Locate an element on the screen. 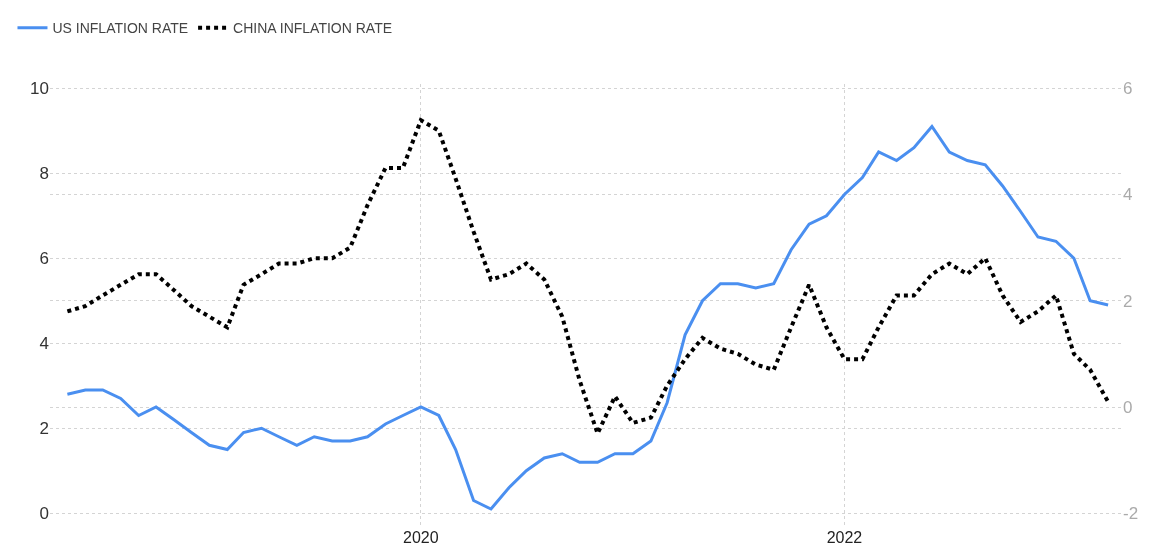  x-tick-label: 2022 is located at coordinates (844, 537).